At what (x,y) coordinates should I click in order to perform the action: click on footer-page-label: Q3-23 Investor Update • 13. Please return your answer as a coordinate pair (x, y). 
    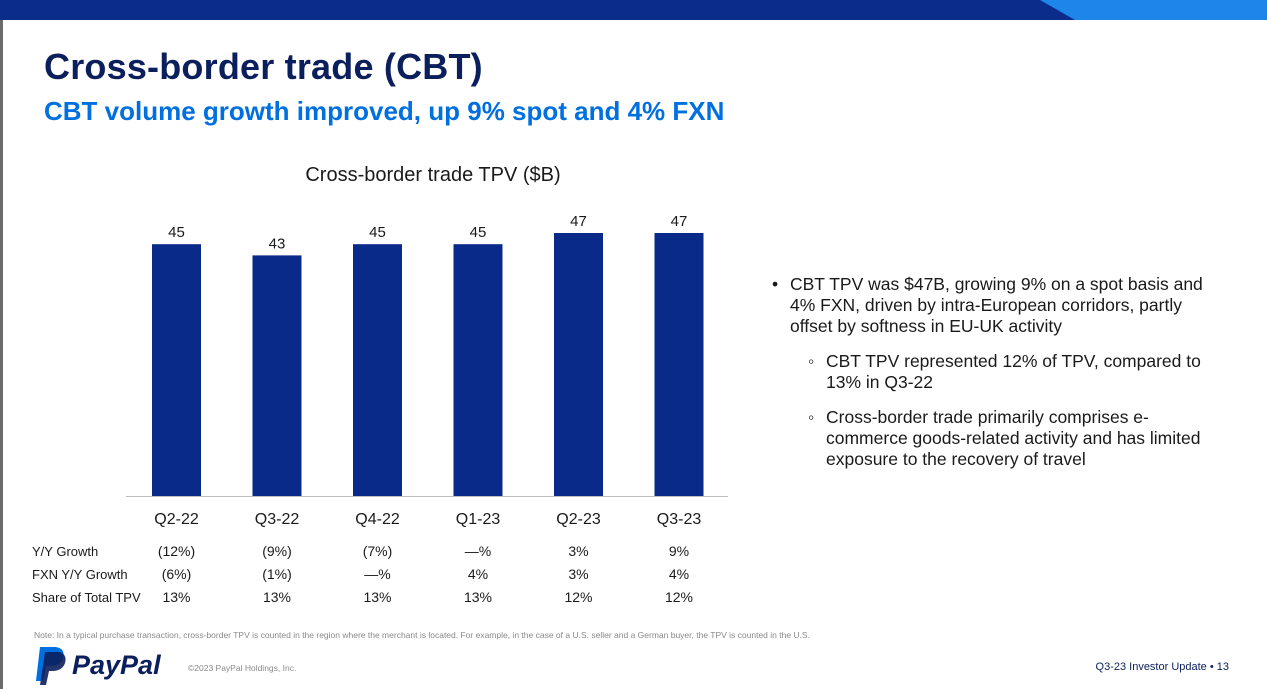
    Looking at the image, I should click on (1162, 667).